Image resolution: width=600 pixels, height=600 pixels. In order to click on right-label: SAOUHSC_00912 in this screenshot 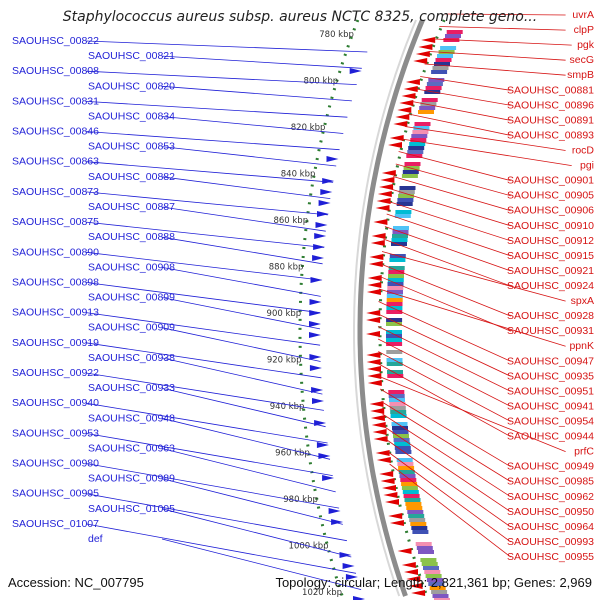, I will do `click(550, 241)`.